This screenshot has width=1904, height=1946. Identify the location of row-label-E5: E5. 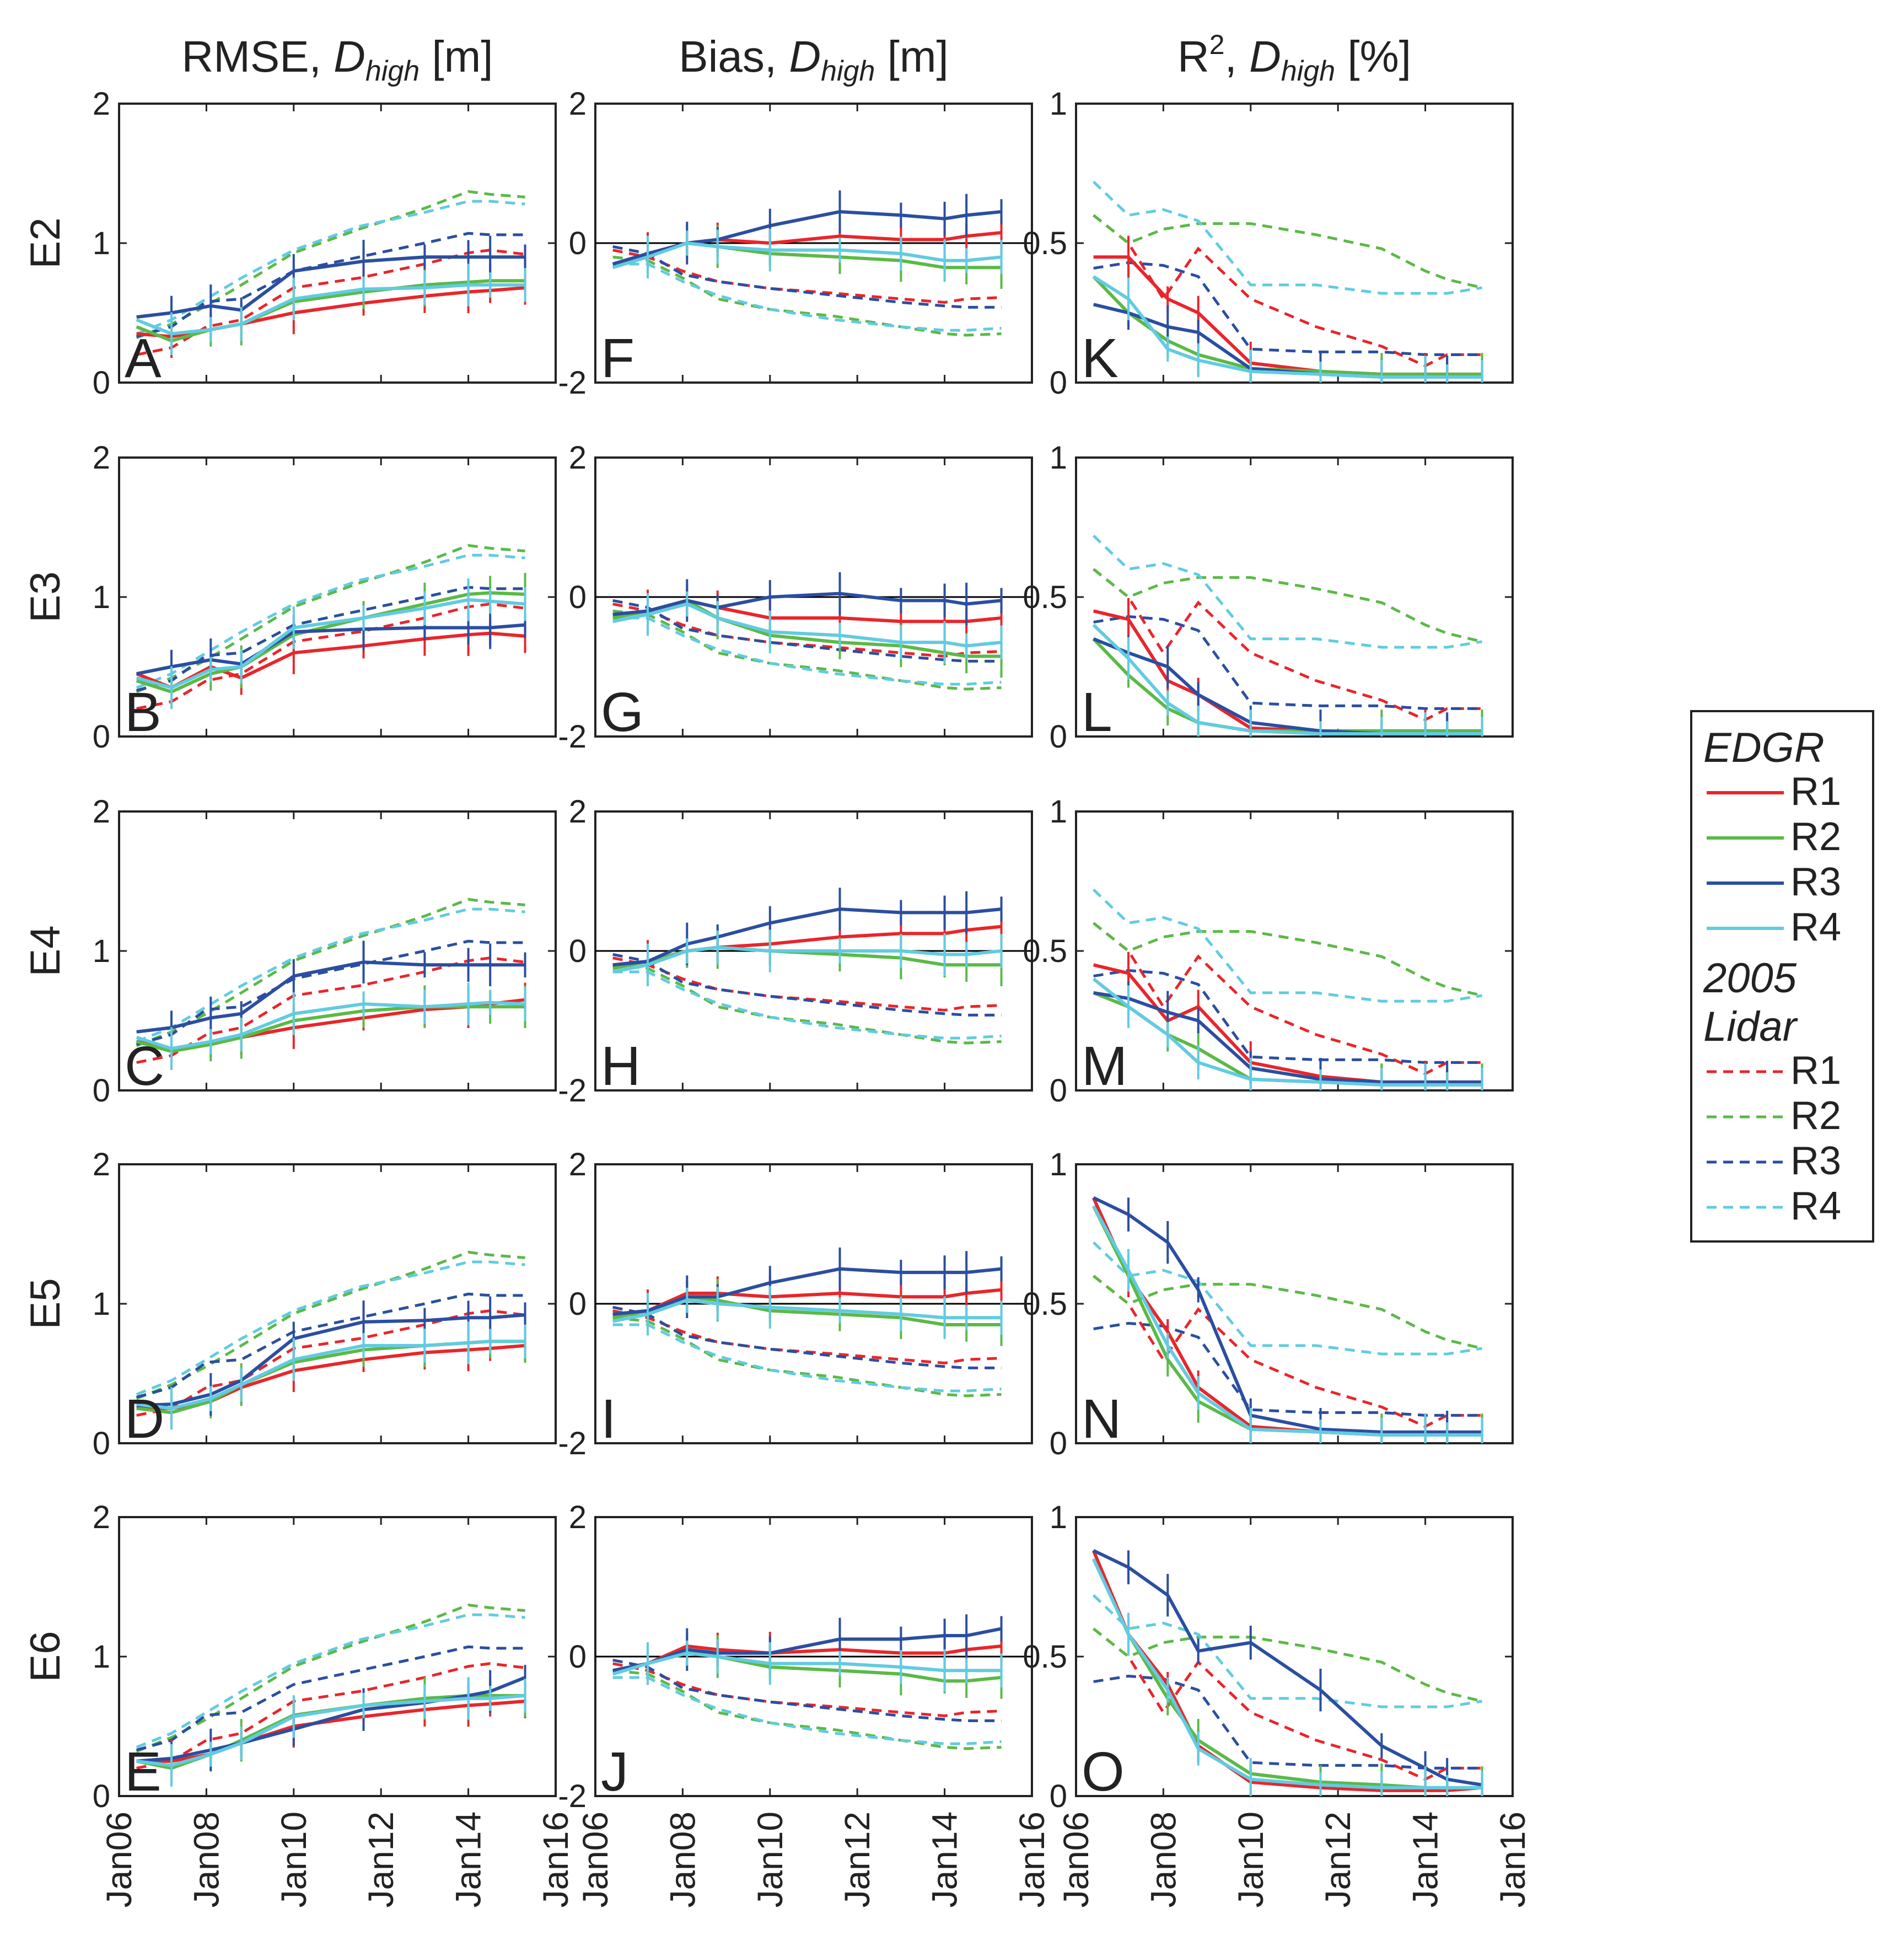
(45, 1304).